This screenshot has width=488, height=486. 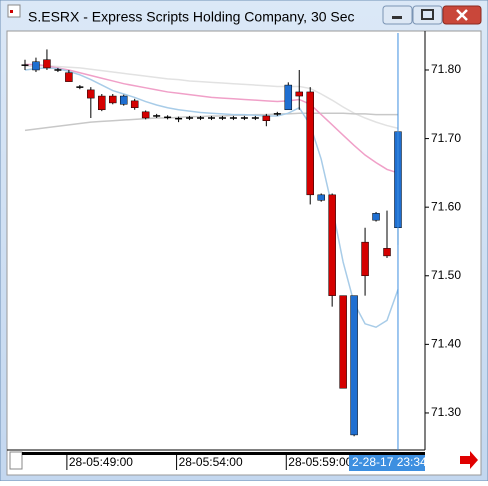 What do you see at coordinates (469, 460) in the screenshot?
I see `scroll-arrow` at bounding box center [469, 460].